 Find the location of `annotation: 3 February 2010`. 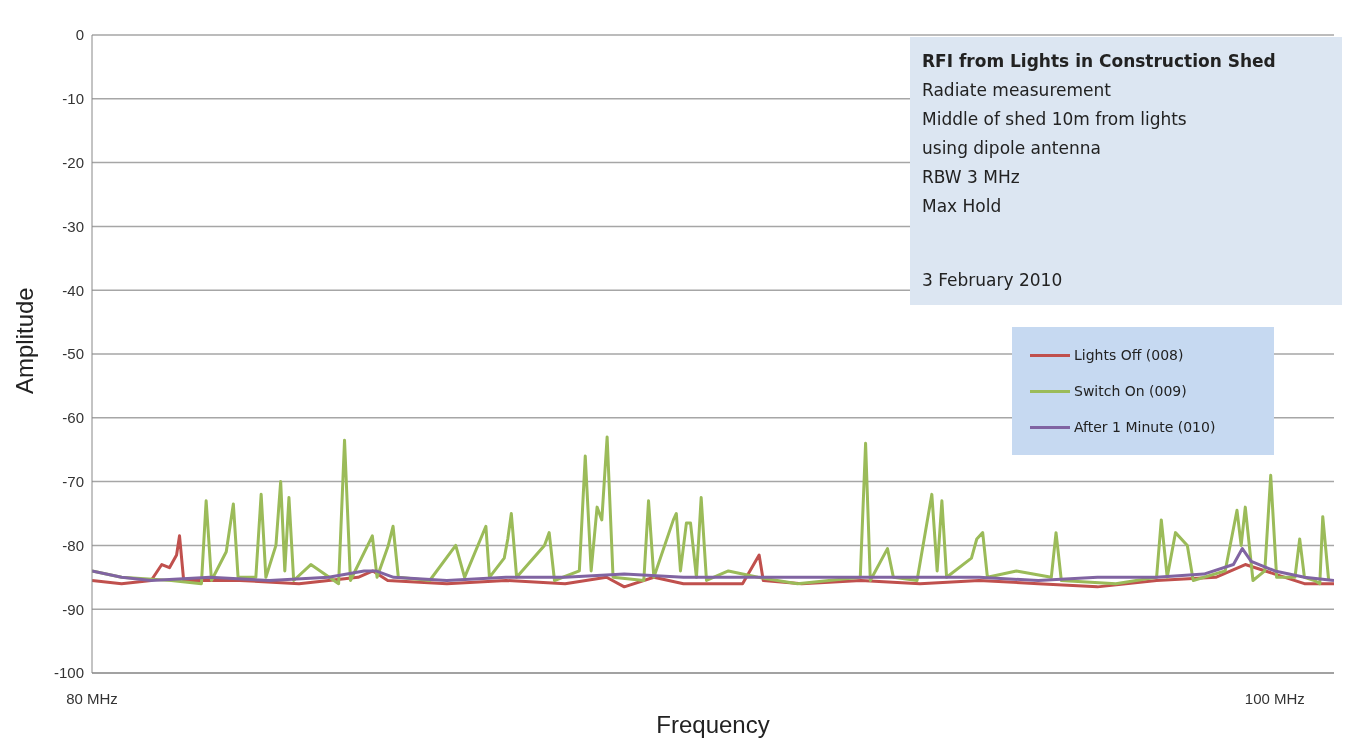

annotation: 3 February 2010 is located at coordinates (993, 280).